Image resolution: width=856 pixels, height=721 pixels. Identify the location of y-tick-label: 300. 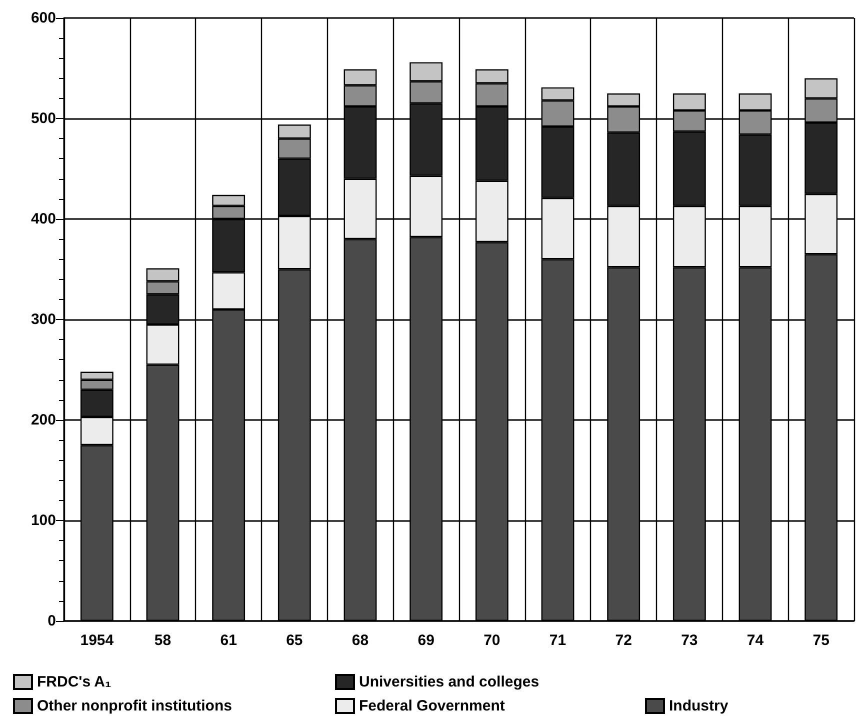
(43, 319).